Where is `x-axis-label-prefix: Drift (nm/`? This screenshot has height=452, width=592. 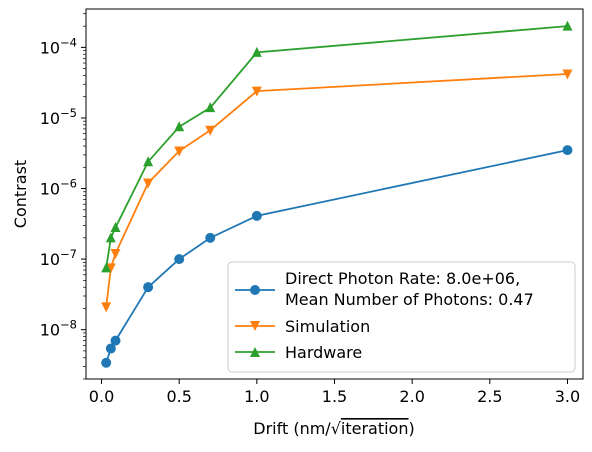
x-axis-label-prefix: Drift (nm/ is located at coordinates (292, 428).